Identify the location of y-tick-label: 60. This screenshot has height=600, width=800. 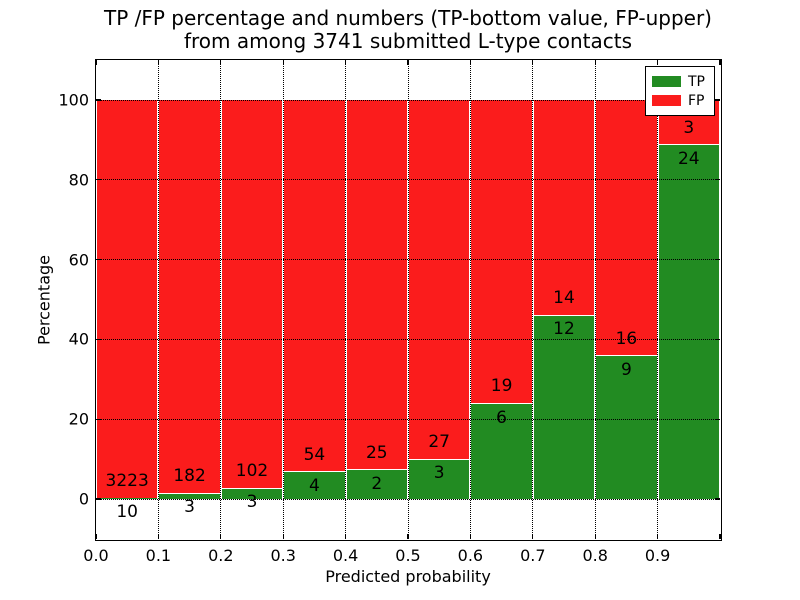
(78, 260).